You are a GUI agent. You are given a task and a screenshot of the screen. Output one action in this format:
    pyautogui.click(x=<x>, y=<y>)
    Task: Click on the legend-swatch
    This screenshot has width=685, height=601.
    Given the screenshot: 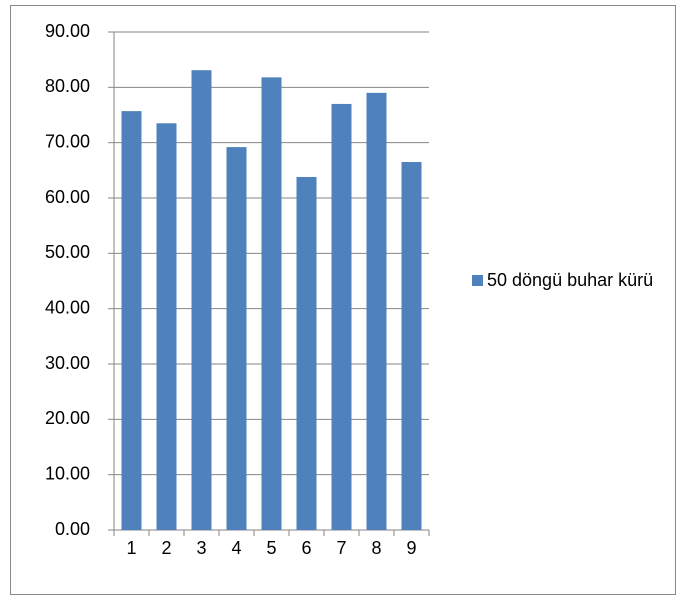 What is the action you would take?
    pyautogui.click(x=477, y=280)
    